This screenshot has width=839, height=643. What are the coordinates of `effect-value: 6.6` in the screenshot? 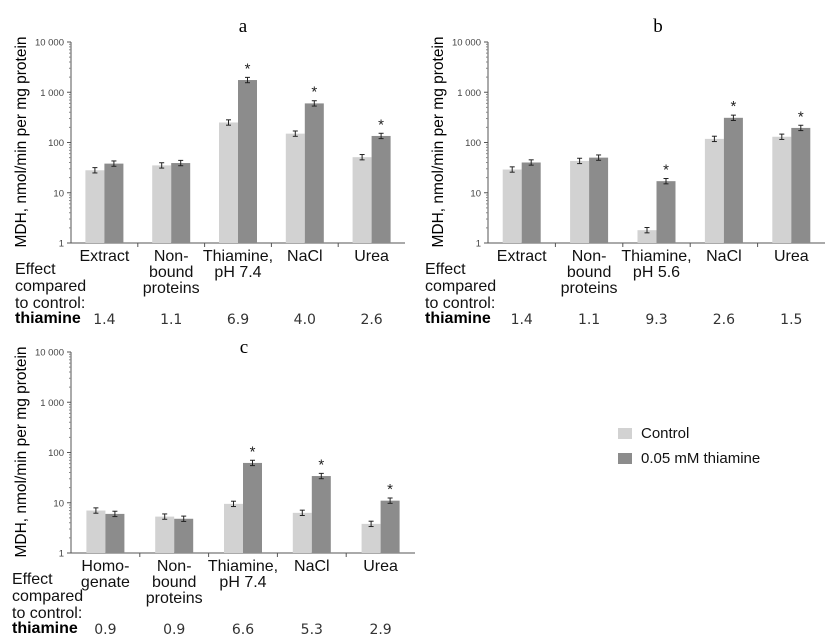 It's located at (243, 630).